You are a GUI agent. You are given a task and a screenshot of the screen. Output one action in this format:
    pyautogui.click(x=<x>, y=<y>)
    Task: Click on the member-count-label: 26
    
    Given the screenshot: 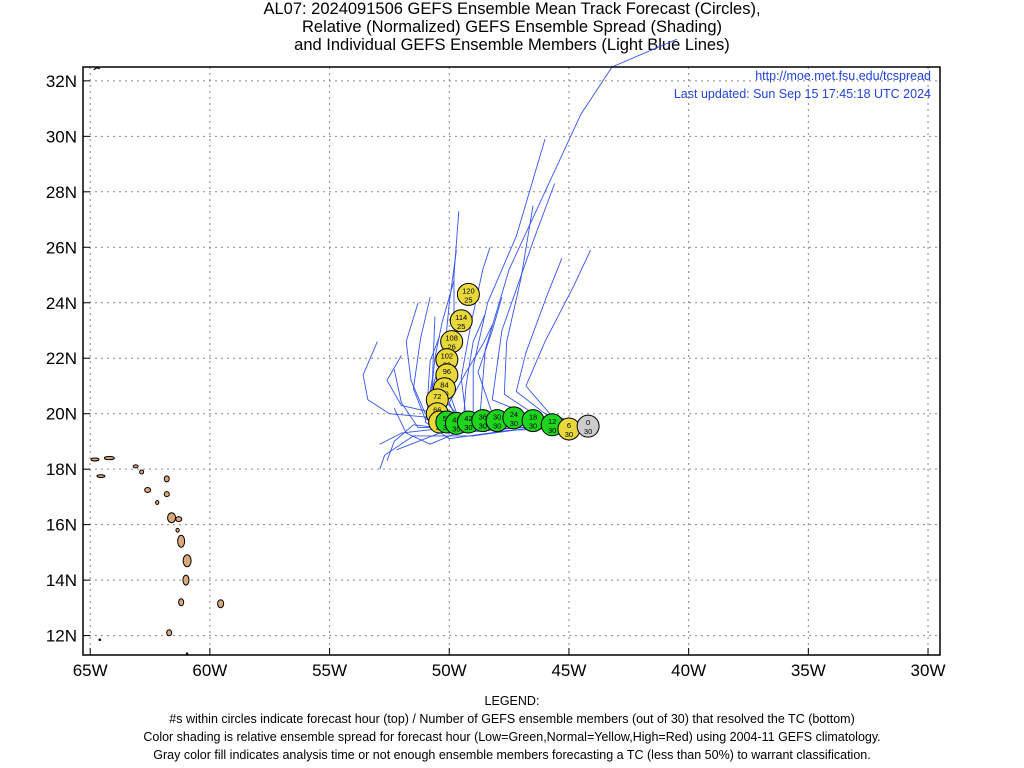 What is the action you would take?
    pyautogui.click(x=451, y=347)
    